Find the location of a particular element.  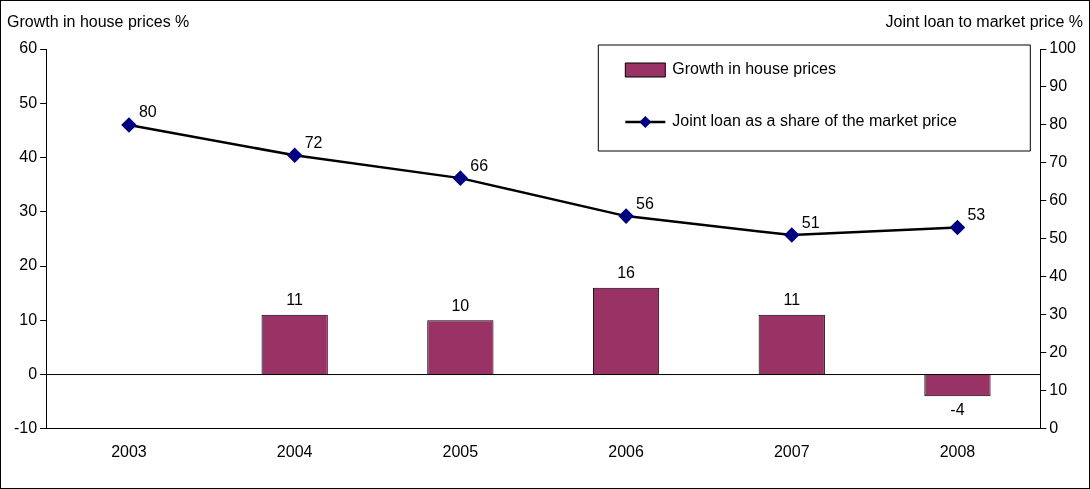

y2-tick-label: 70 is located at coordinates (1058, 162).